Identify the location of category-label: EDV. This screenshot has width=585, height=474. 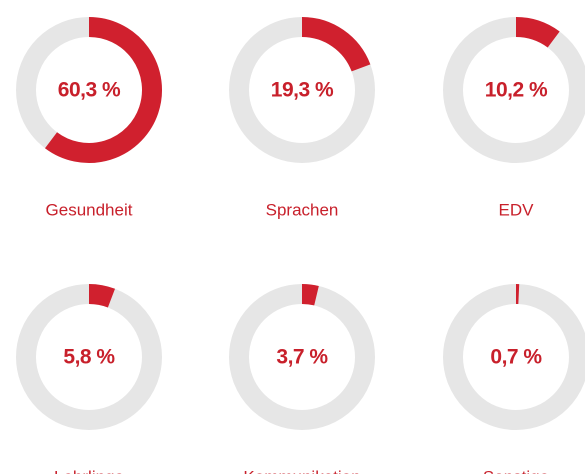
(517, 209).